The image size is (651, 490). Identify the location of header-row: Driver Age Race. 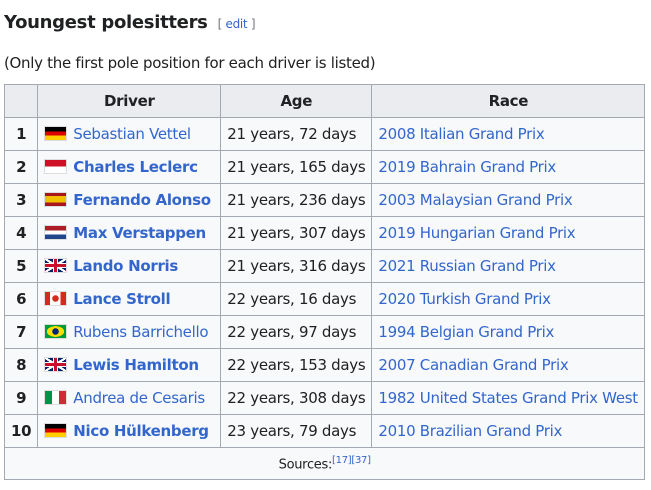
(324, 101).